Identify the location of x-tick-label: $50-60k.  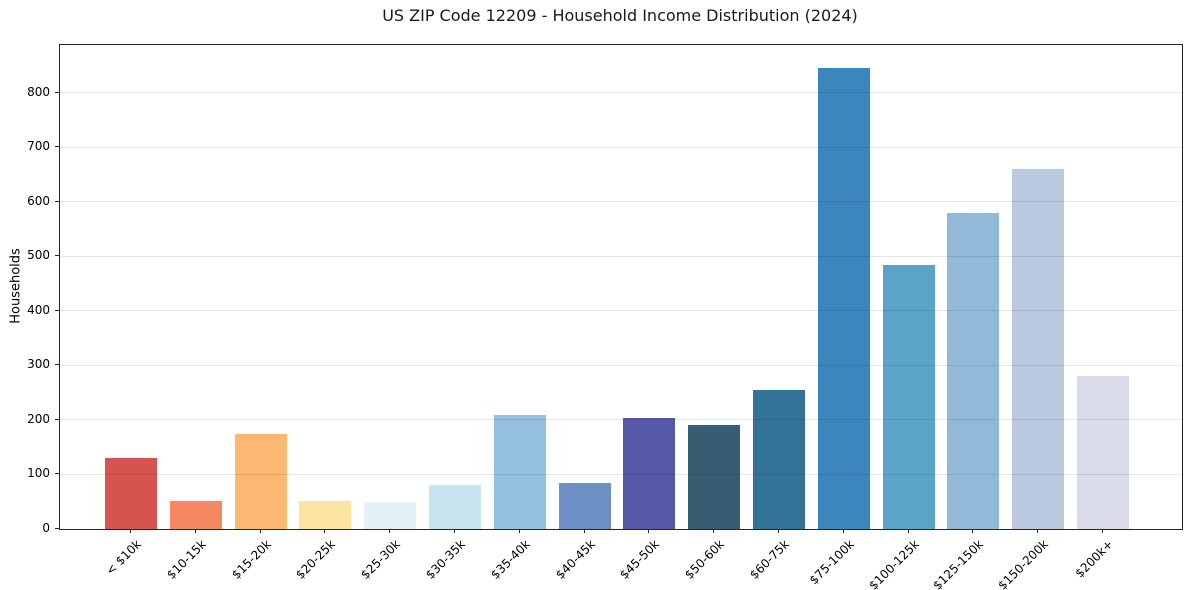
(705, 559).